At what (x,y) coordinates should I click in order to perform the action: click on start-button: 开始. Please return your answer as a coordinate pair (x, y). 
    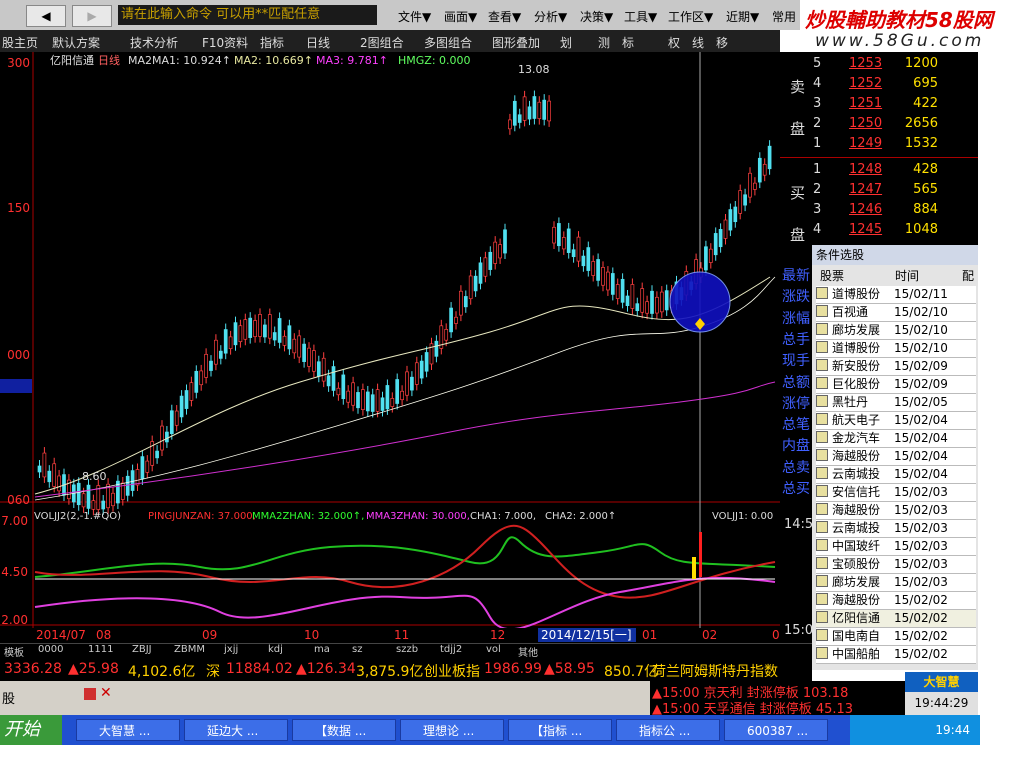
    Looking at the image, I should click on (31, 730).